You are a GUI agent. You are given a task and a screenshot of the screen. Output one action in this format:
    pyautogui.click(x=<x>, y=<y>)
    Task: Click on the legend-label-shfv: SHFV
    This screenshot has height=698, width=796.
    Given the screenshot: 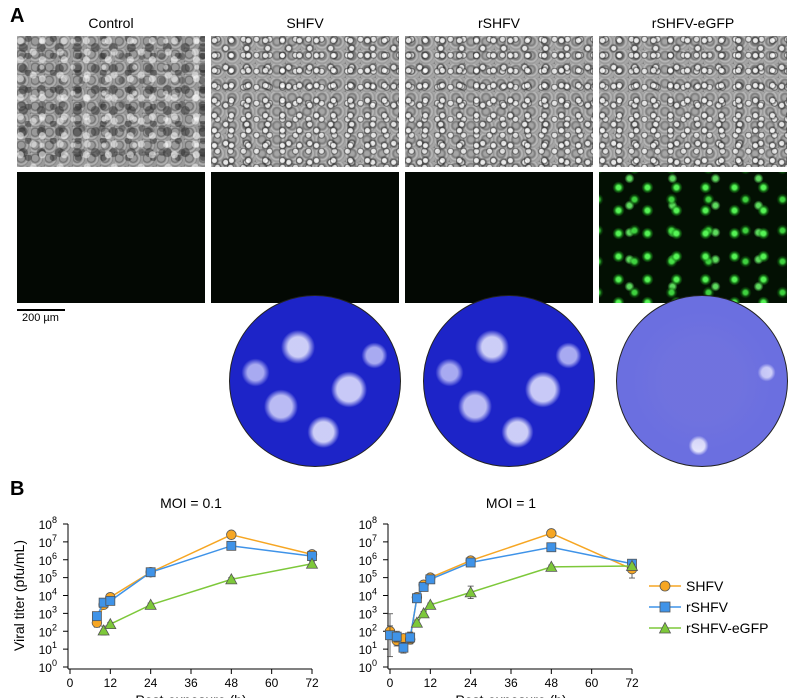 What is the action you would take?
    pyautogui.click(x=705, y=585)
    